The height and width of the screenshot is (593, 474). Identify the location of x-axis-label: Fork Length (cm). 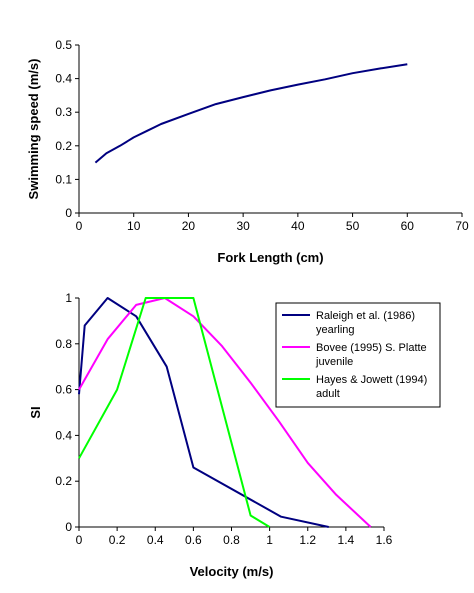
(270, 257).